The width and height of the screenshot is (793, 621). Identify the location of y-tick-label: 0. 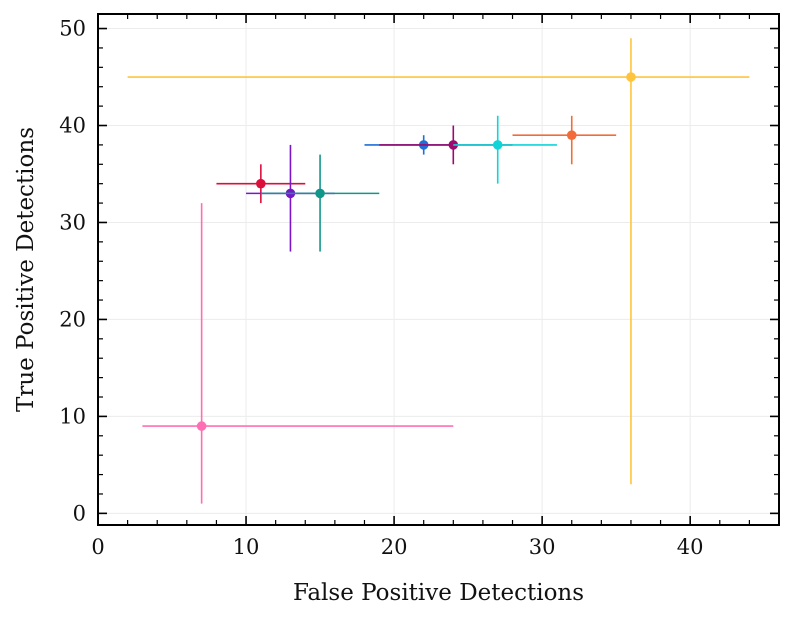
(79, 513).